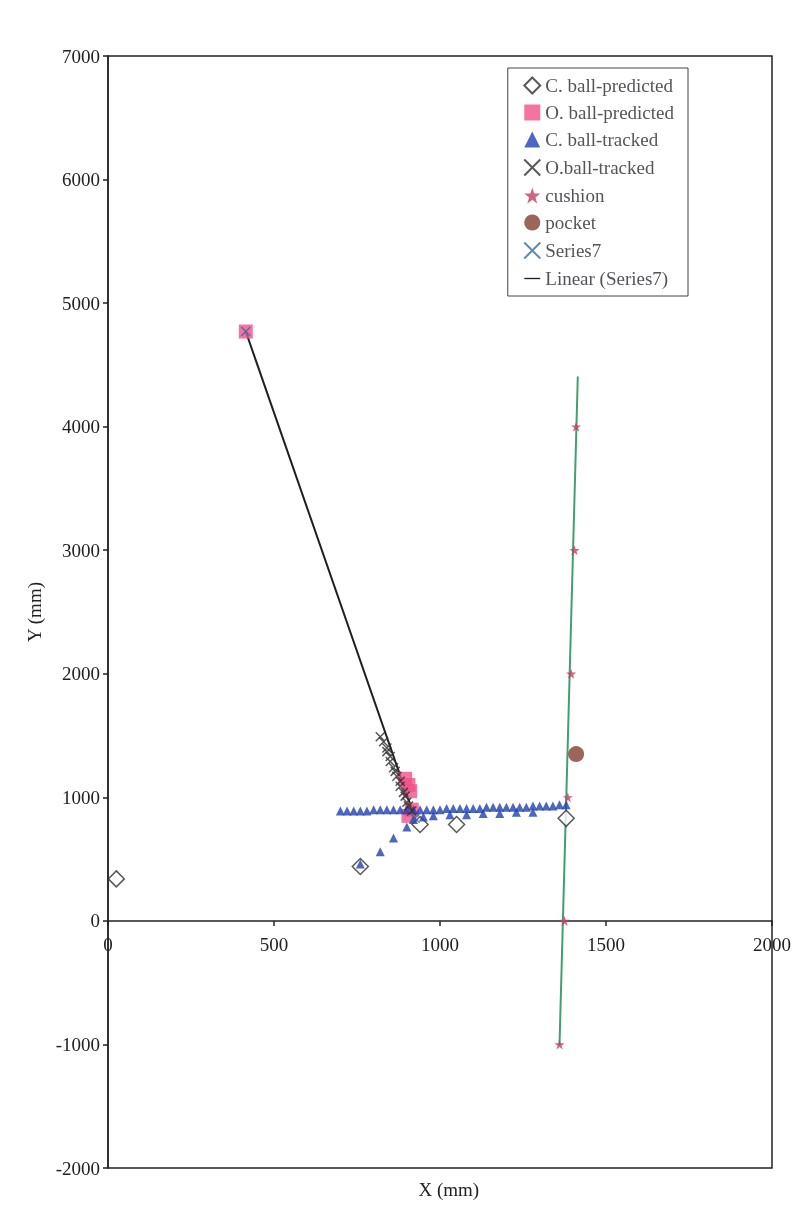 This screenshot has width=807, height=1226. I want to click on legend-label: O.ball-tracked, so click(600, 167).